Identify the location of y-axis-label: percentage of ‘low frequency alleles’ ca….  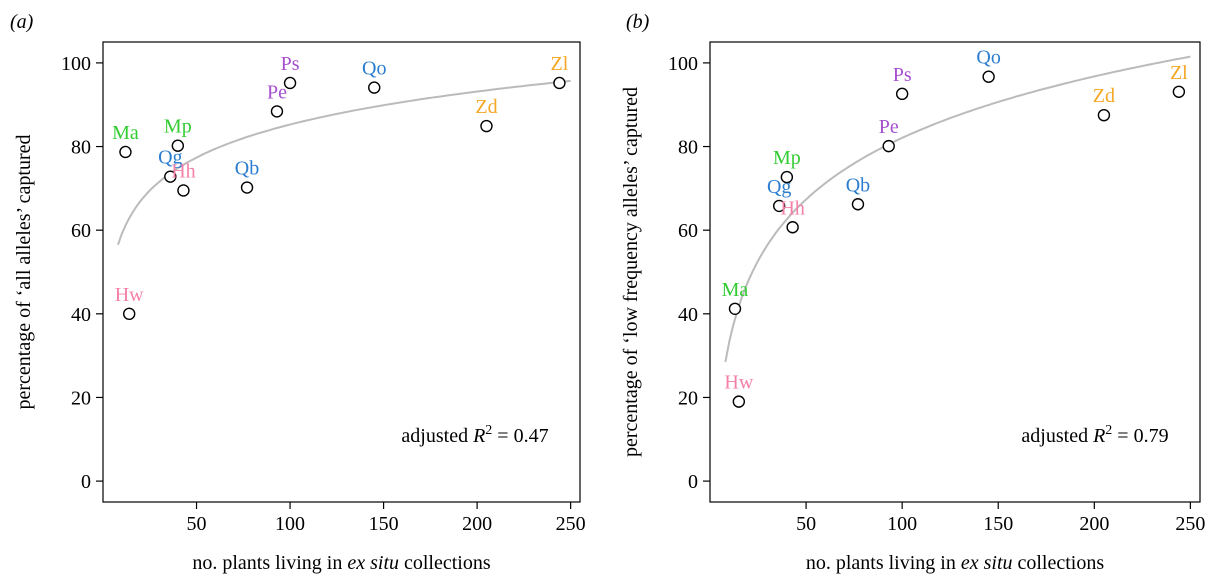
(631, 272).